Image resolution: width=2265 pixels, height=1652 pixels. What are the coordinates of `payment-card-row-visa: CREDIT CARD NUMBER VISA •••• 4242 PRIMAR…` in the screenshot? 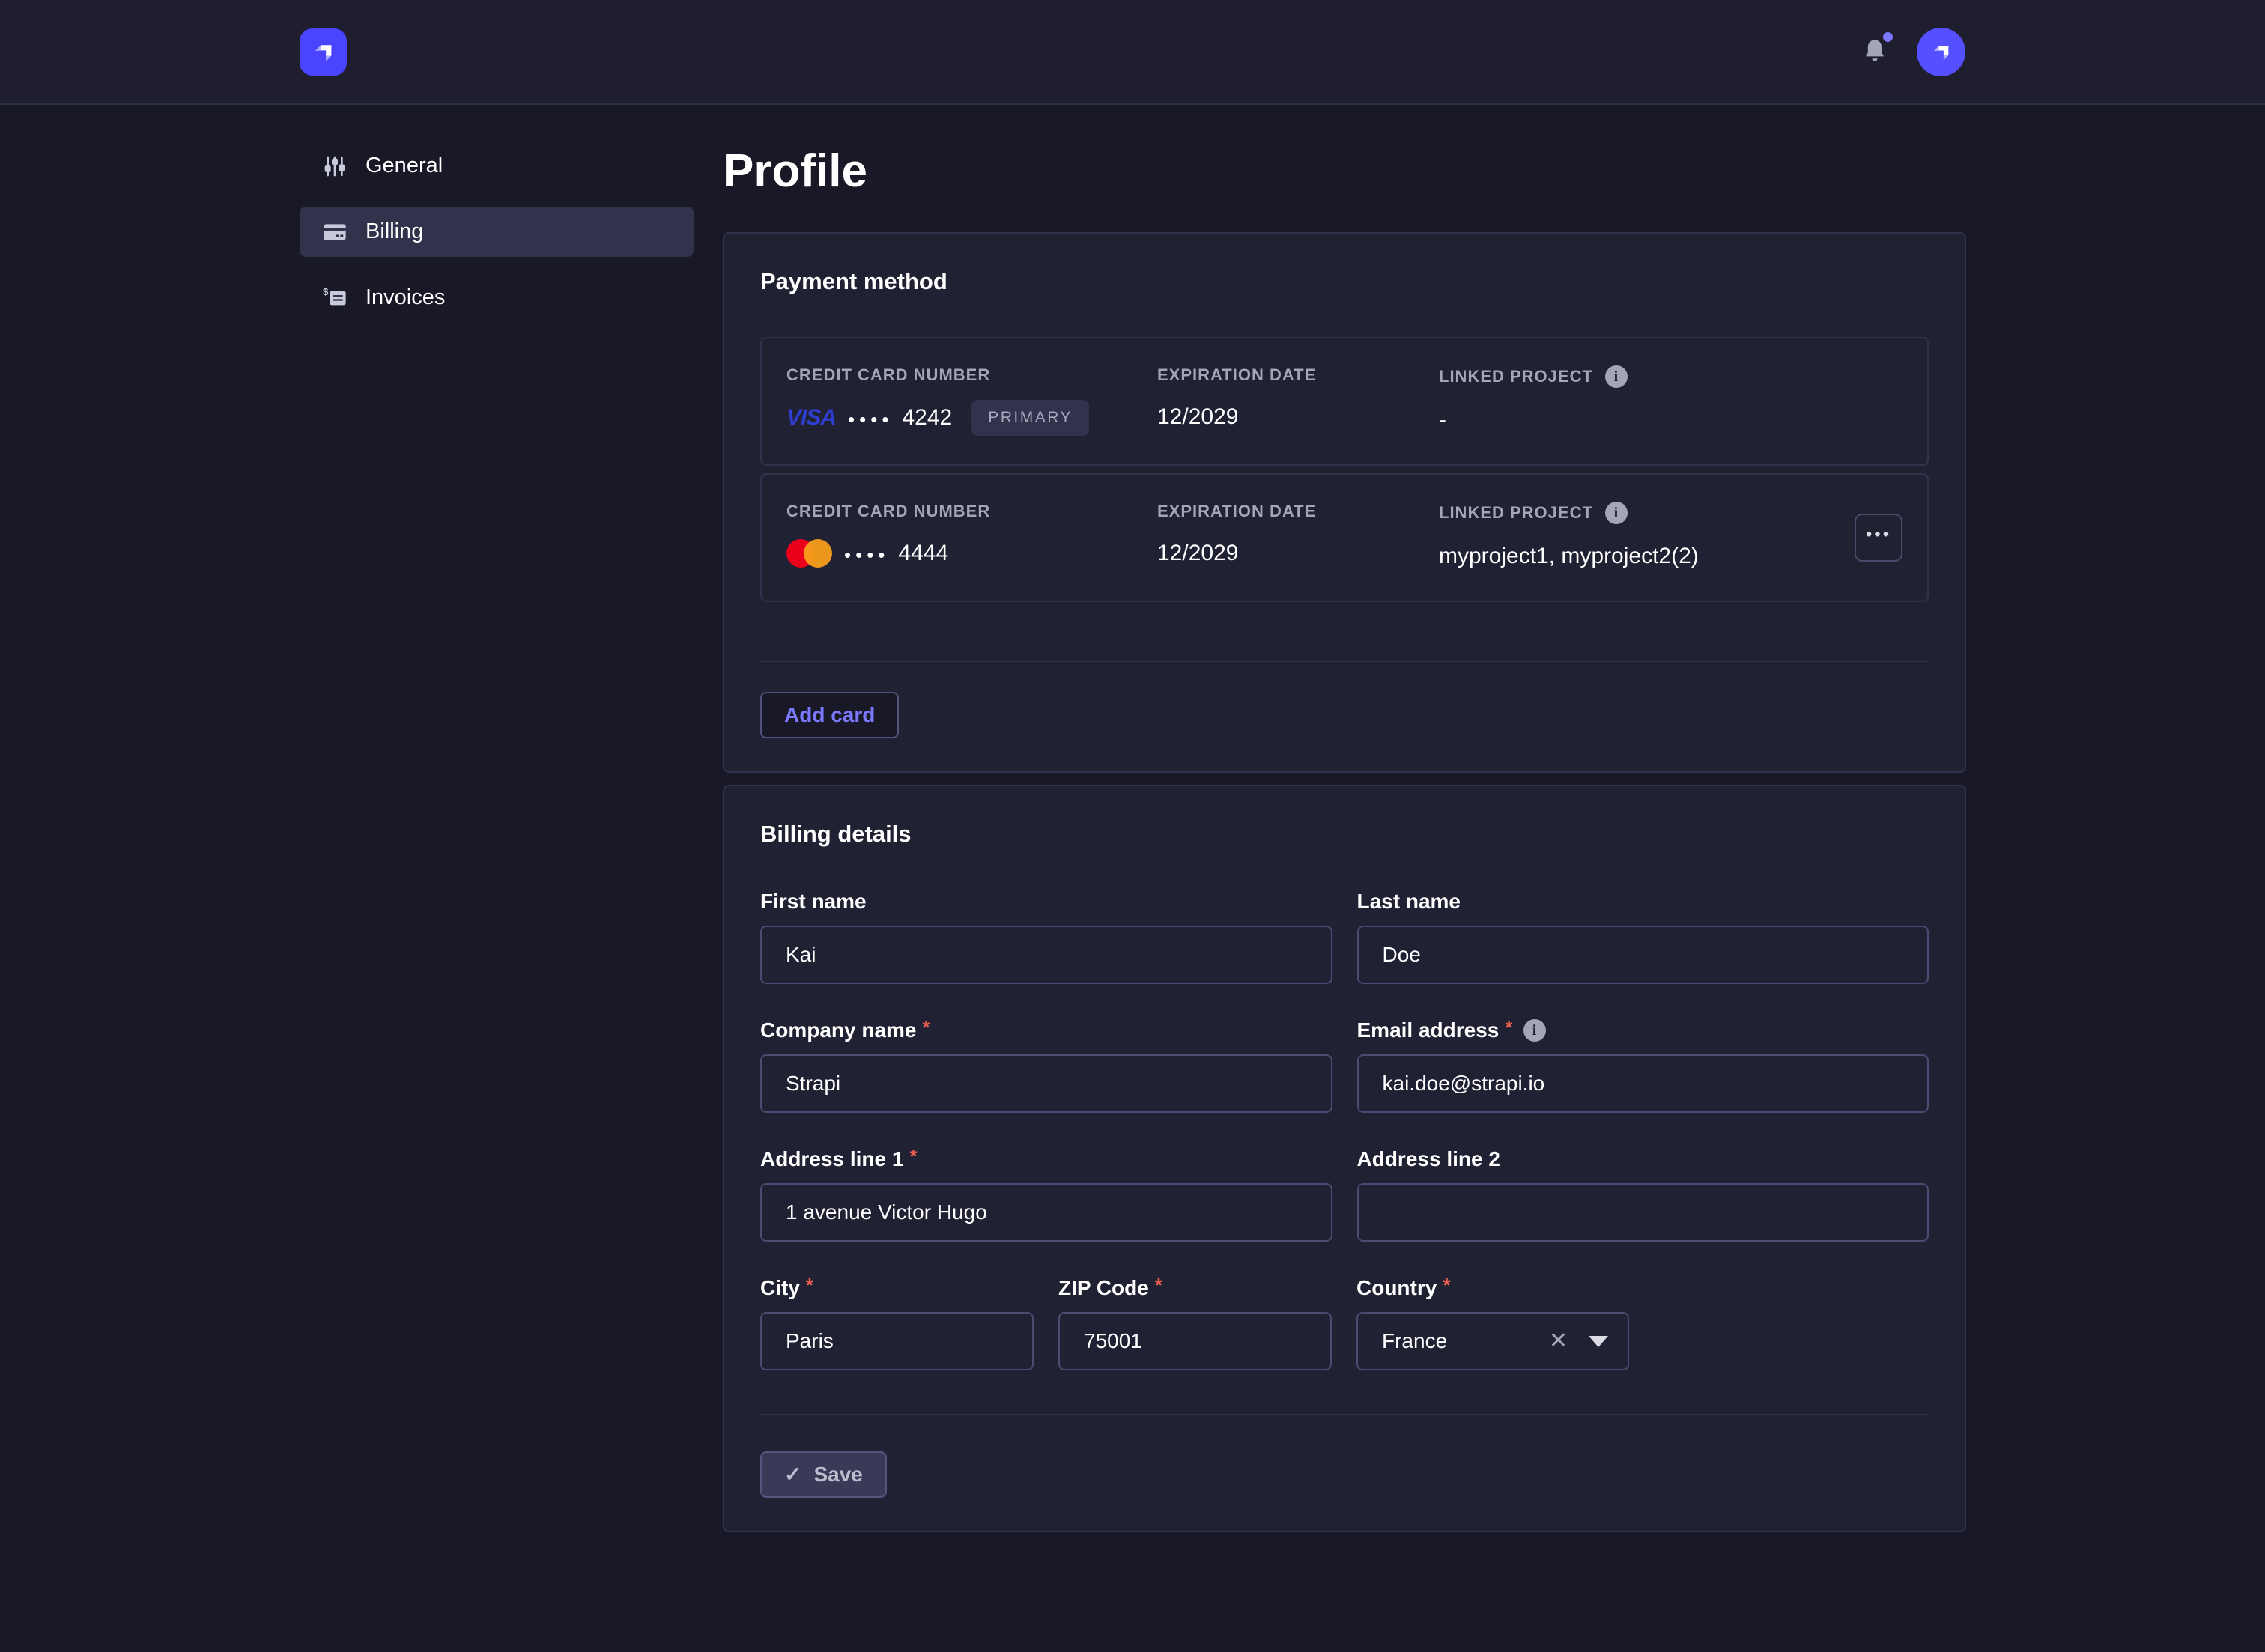 It's located at (1344, 401).